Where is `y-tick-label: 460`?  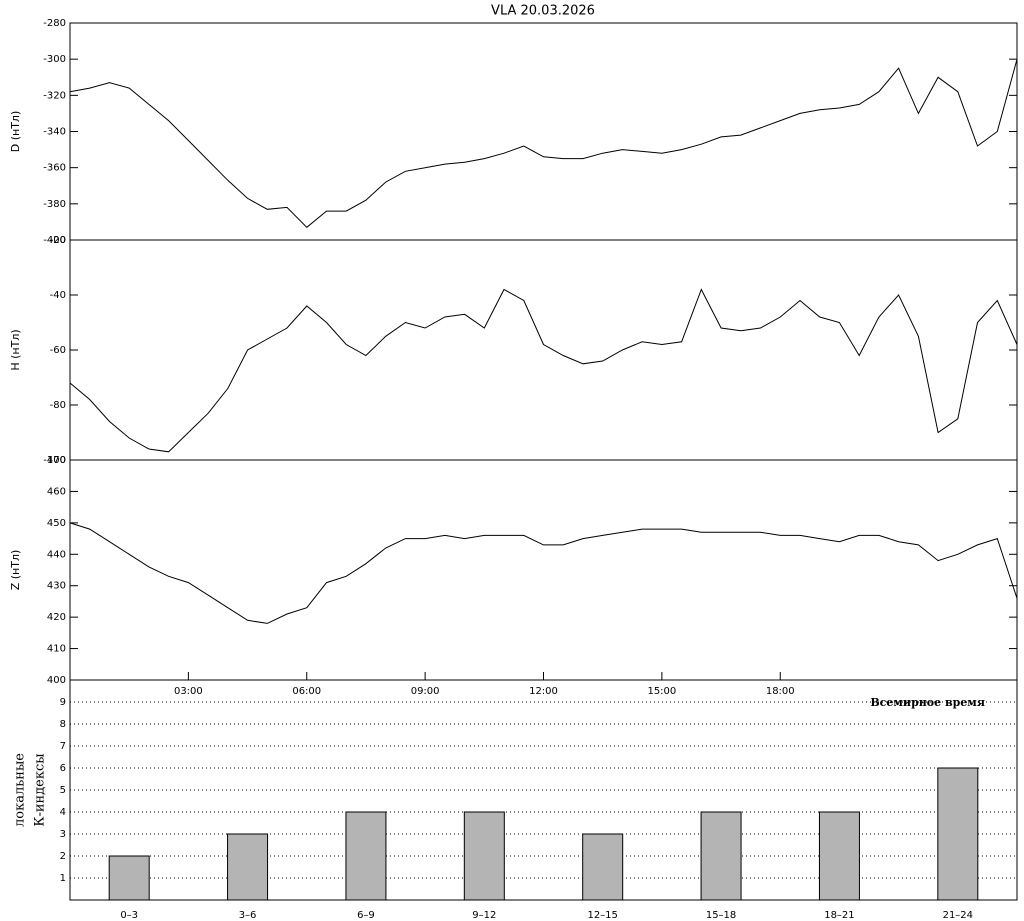 y-tick-label: 460 is located at coordinates (56, 491).